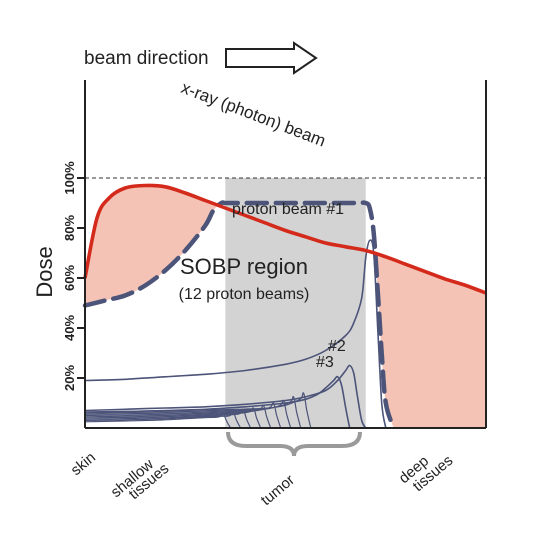 Image resolution: width=551 pixels, height=534 pixels. I want to click on beam-direction-label: beam direction, so click(146, 58).